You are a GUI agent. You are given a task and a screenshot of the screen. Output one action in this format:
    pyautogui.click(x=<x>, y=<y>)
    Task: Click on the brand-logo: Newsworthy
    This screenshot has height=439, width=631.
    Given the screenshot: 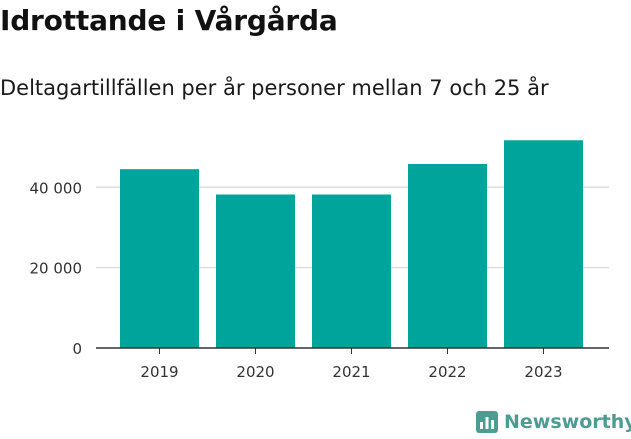 What is the action you would take?
    pyautogui.click(x=553, y=422)
    